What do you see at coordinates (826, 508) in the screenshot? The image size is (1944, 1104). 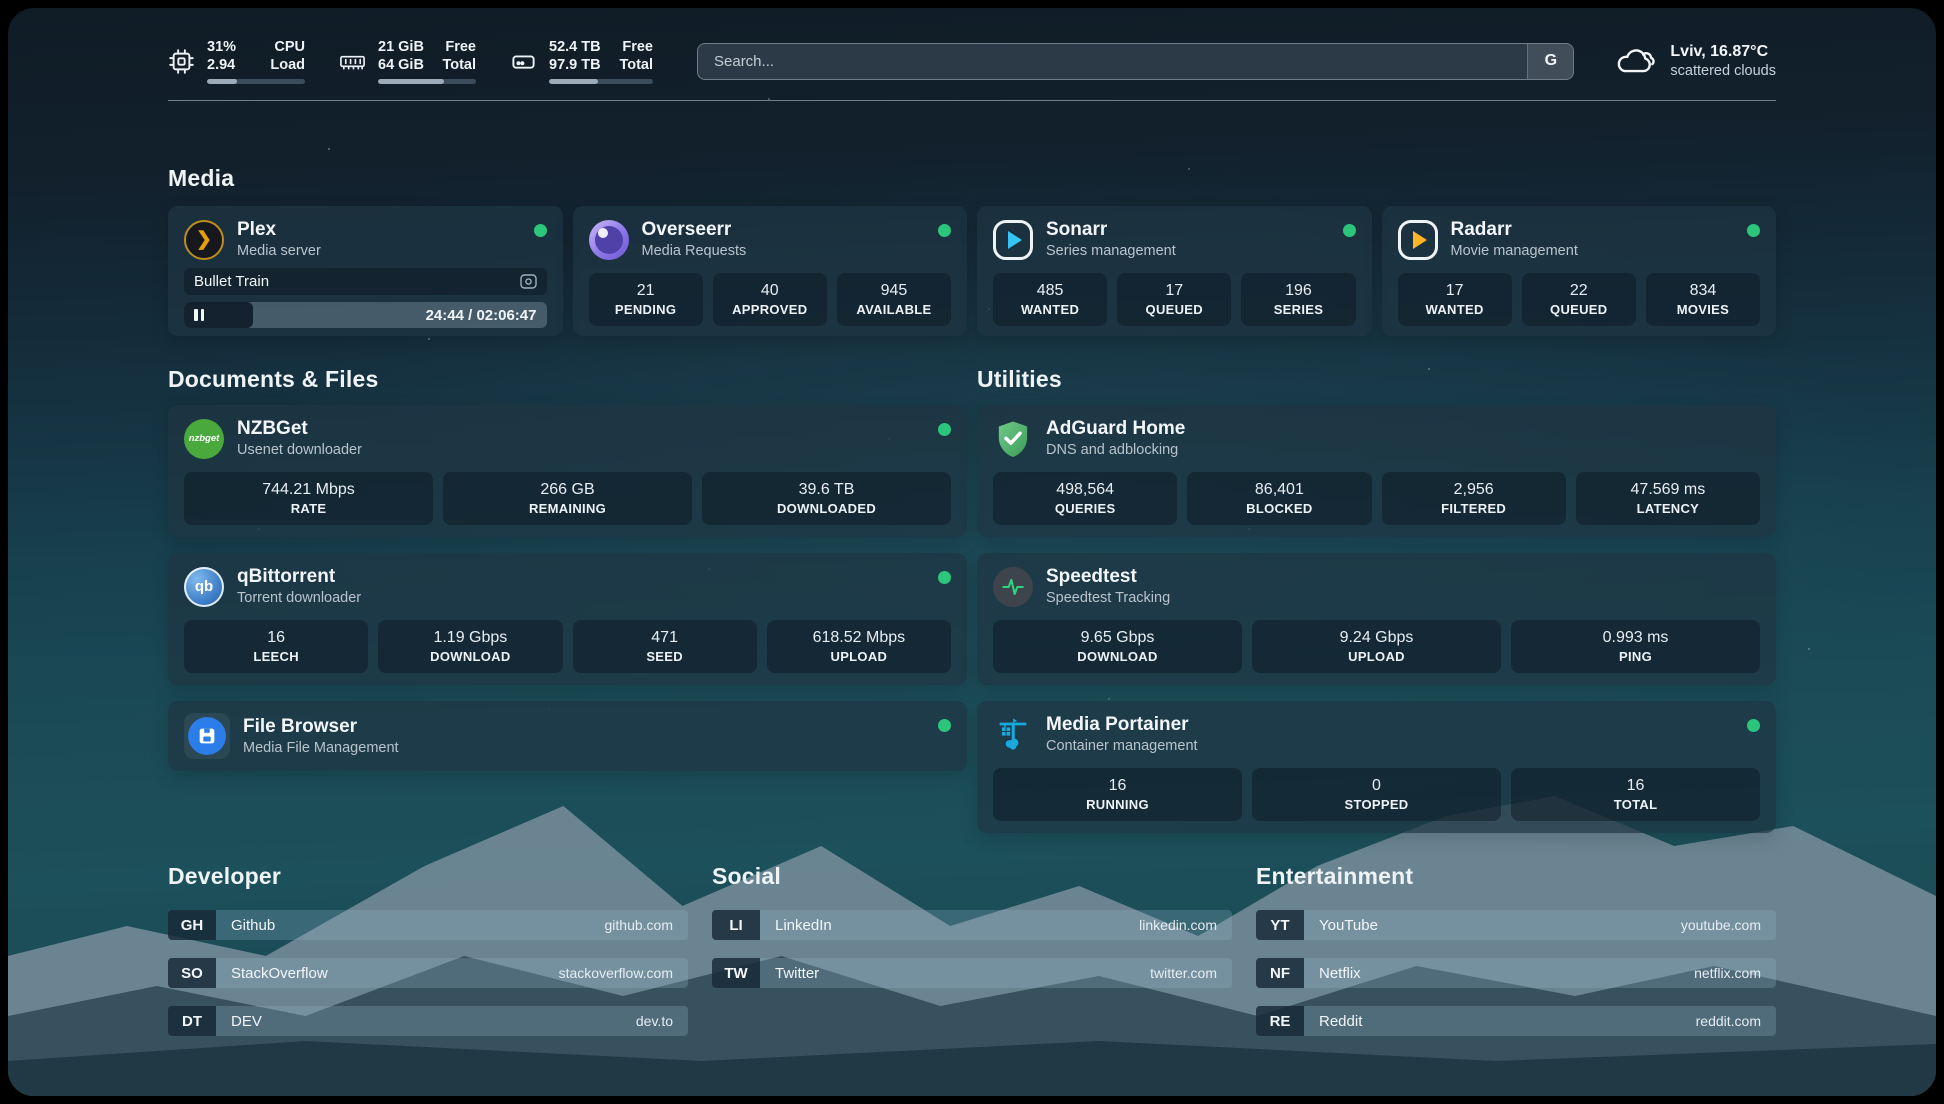 I see `stat-label: DOWNLOADED` at bounding box center [826, 508].